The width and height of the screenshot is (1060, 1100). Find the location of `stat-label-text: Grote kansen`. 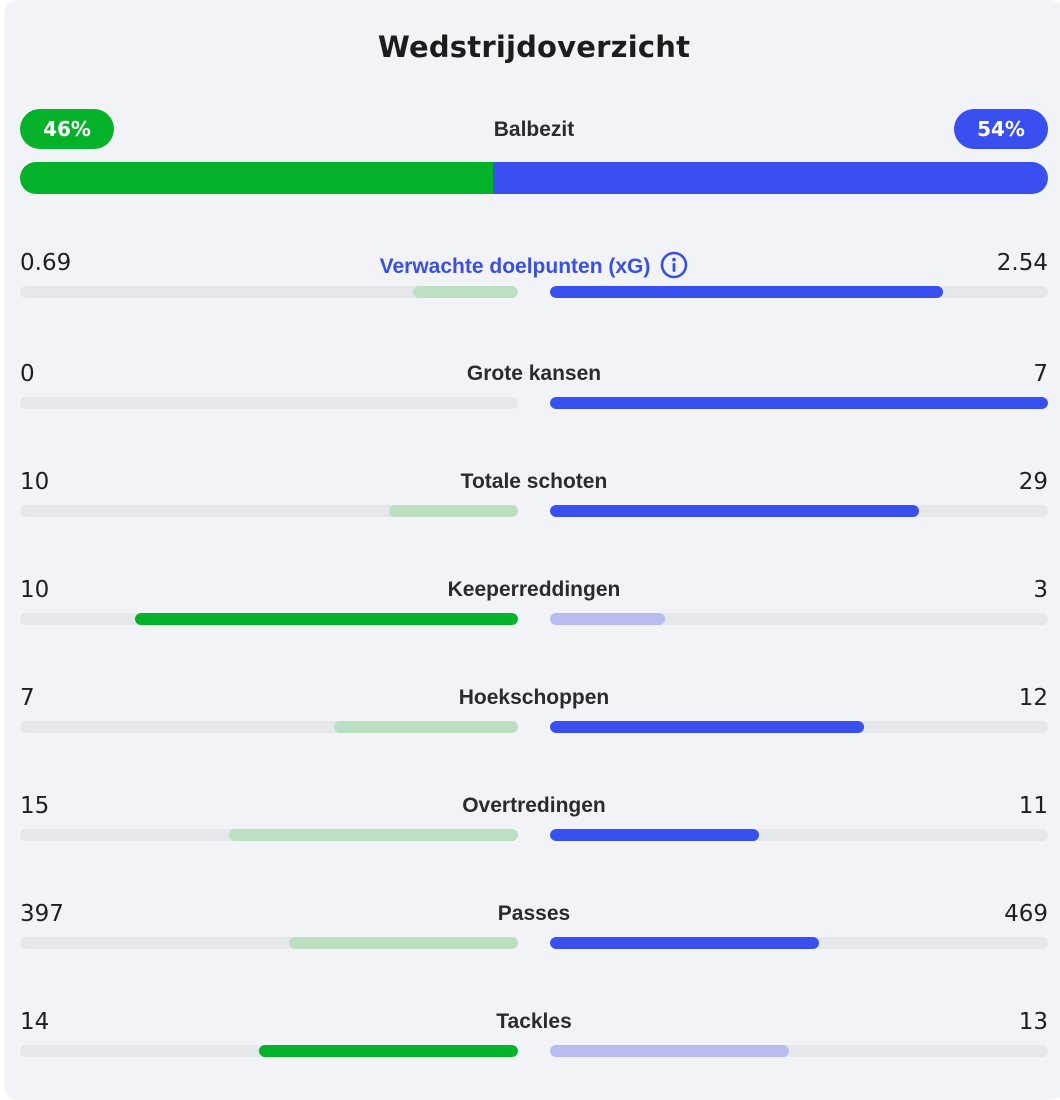

stat-label-text: Grote kansen is located at coordinates (534, 373).